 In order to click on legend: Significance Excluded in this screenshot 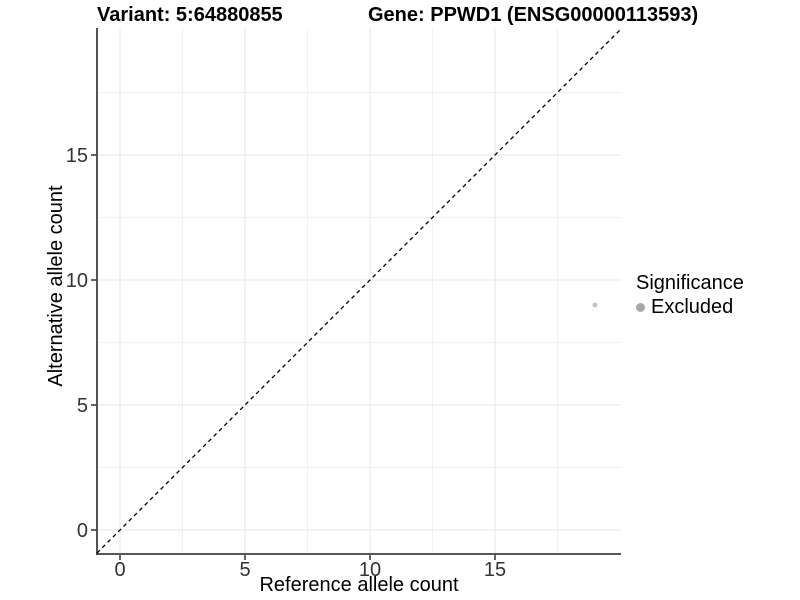, I will do `click(690, 294)`.